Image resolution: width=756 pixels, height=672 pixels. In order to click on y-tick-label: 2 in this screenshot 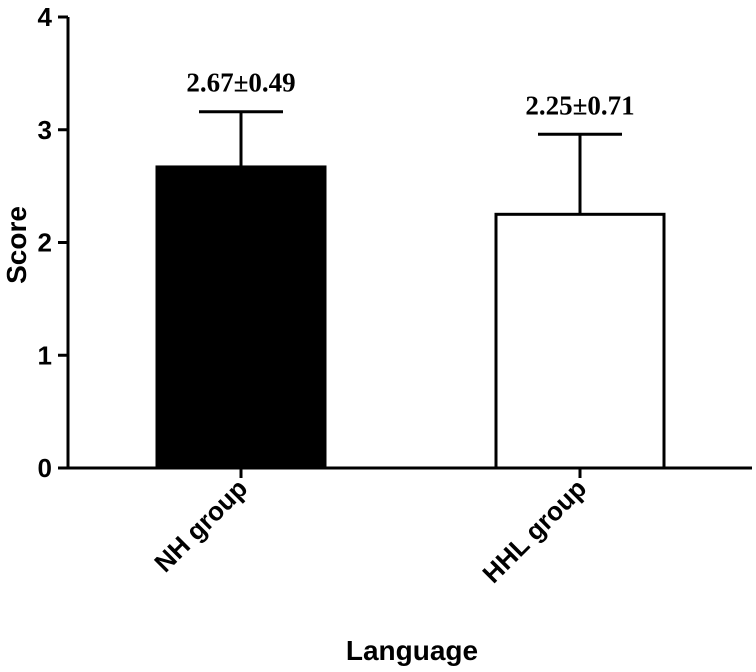, I will do `click(45, 243)`.